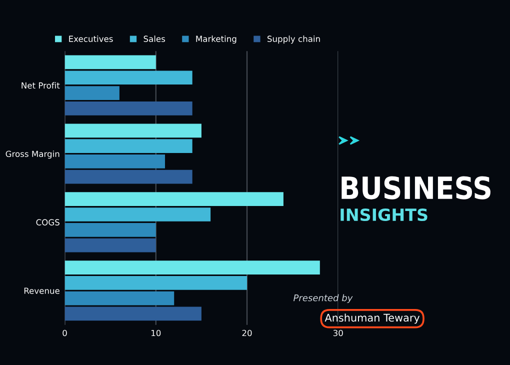 The width and height of the screenshot is (510, 365). I want to click on y-tick-label: Revenue, so click(42, 291).